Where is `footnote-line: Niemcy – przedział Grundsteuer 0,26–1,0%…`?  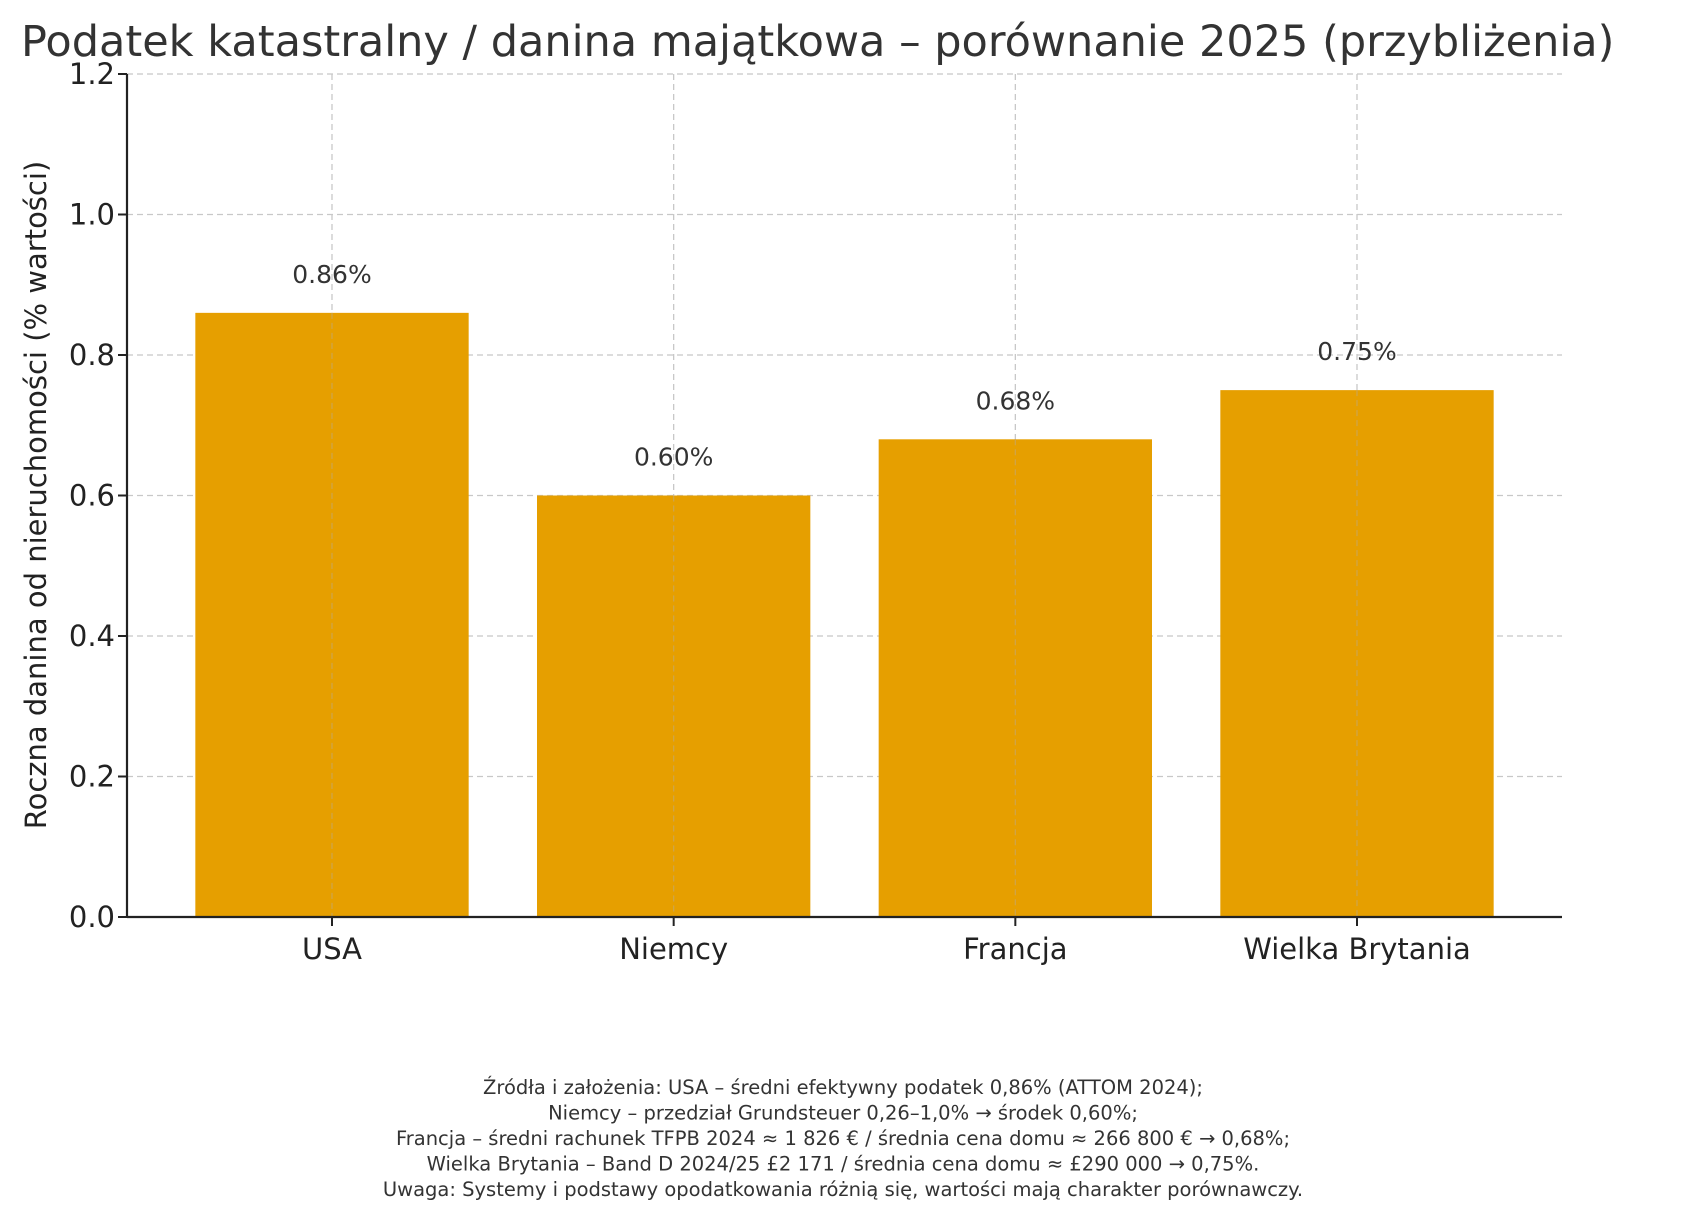
footnote-line: Niemcy – przedział Grundsteuer 0,26–1,0%… is located at coordinates (843, 1113).